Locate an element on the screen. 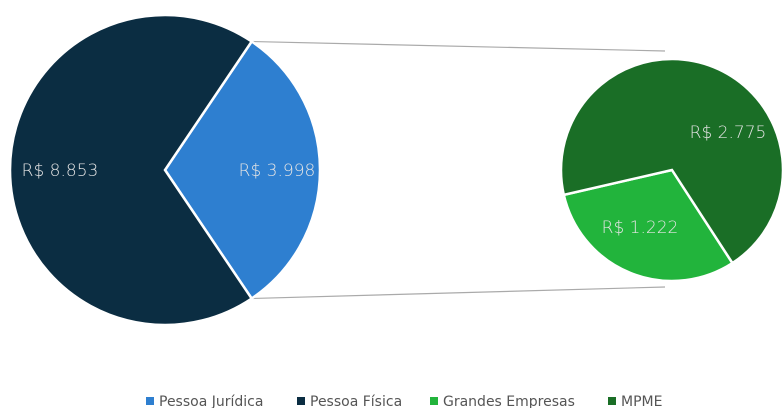 The image size is (783, 408). legend-label: Pessoa Jurídica is located at coordinates (211, 401).